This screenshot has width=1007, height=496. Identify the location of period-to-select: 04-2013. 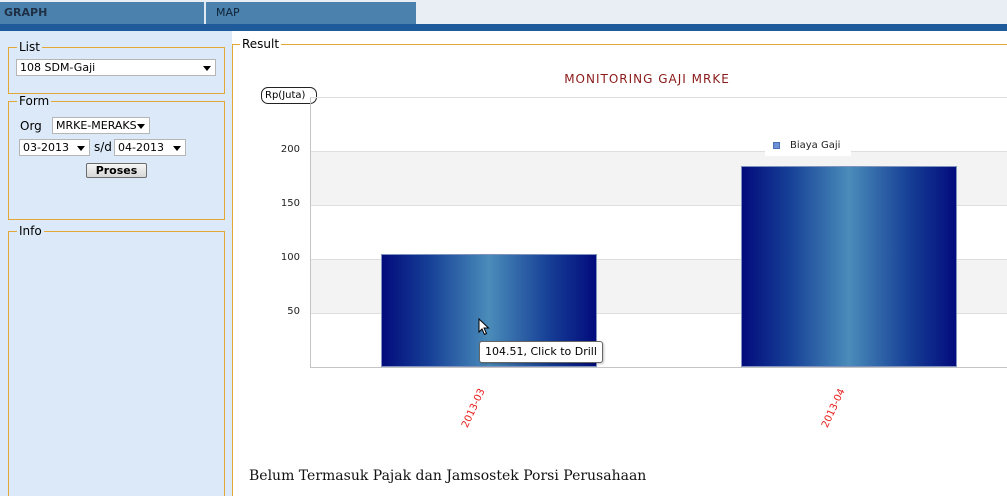
(150, 147).